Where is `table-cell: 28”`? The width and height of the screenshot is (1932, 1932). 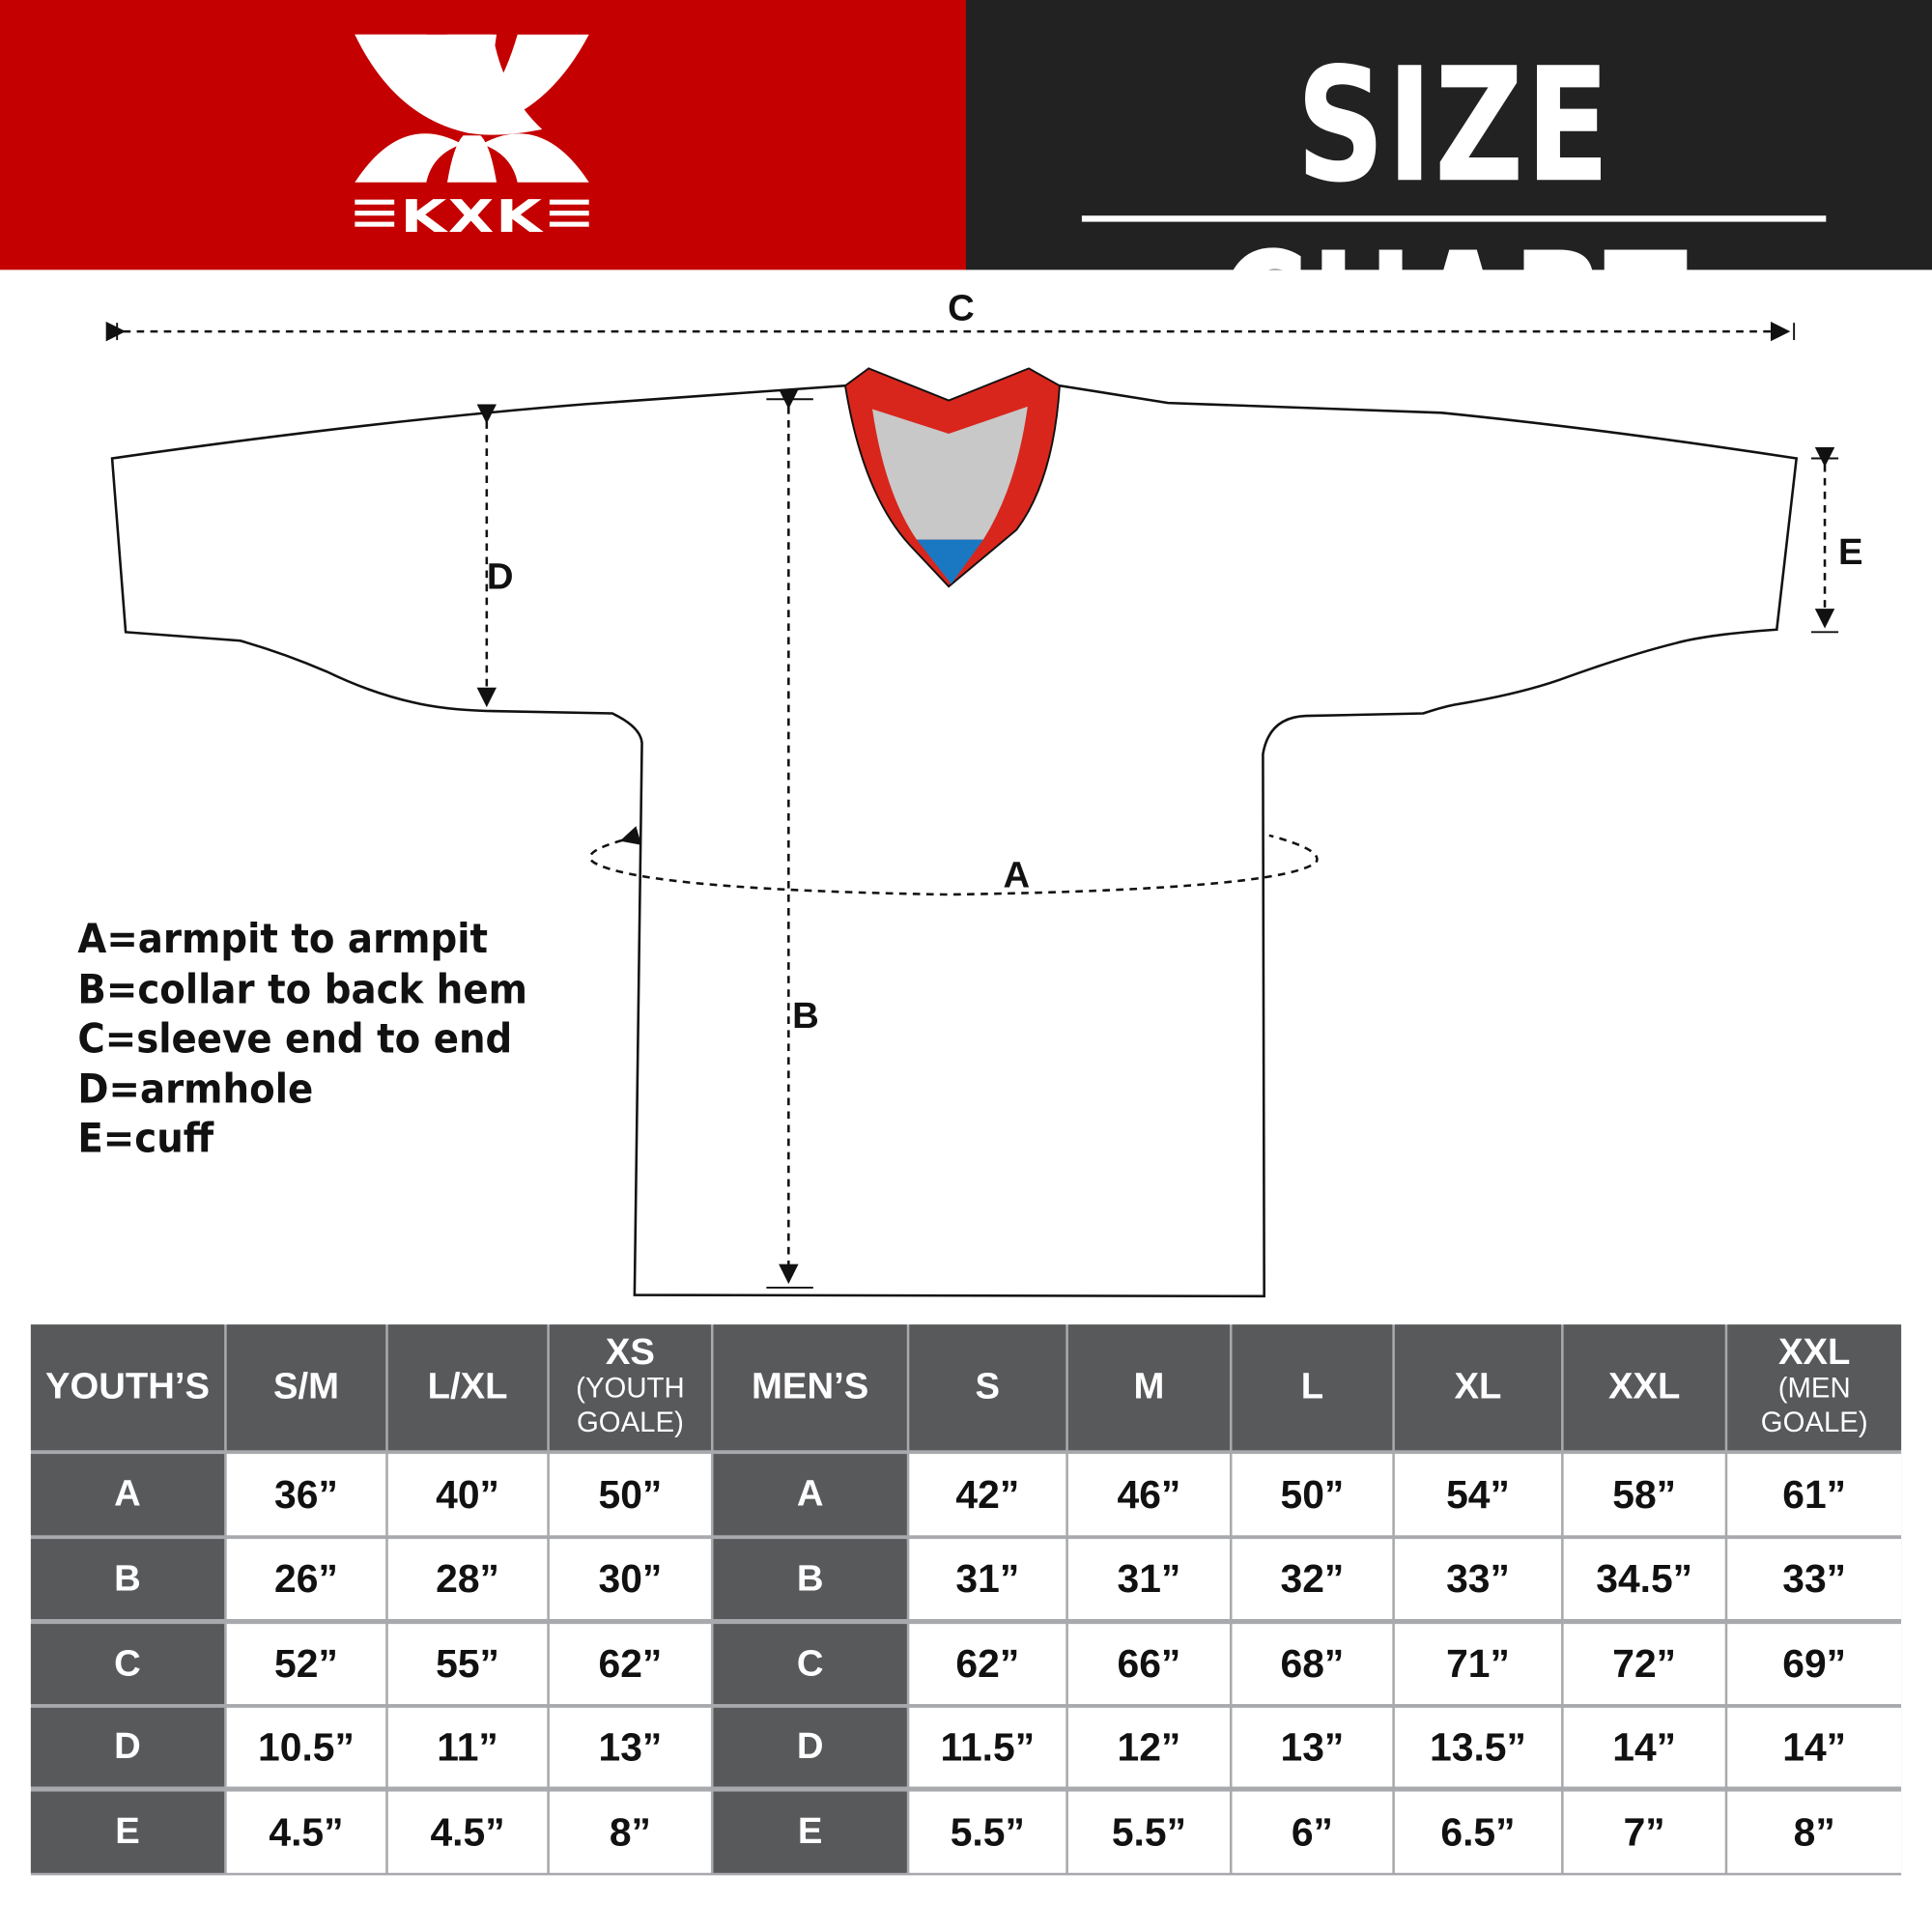 table-cell: 28” is located at coordinates (467, 1579).